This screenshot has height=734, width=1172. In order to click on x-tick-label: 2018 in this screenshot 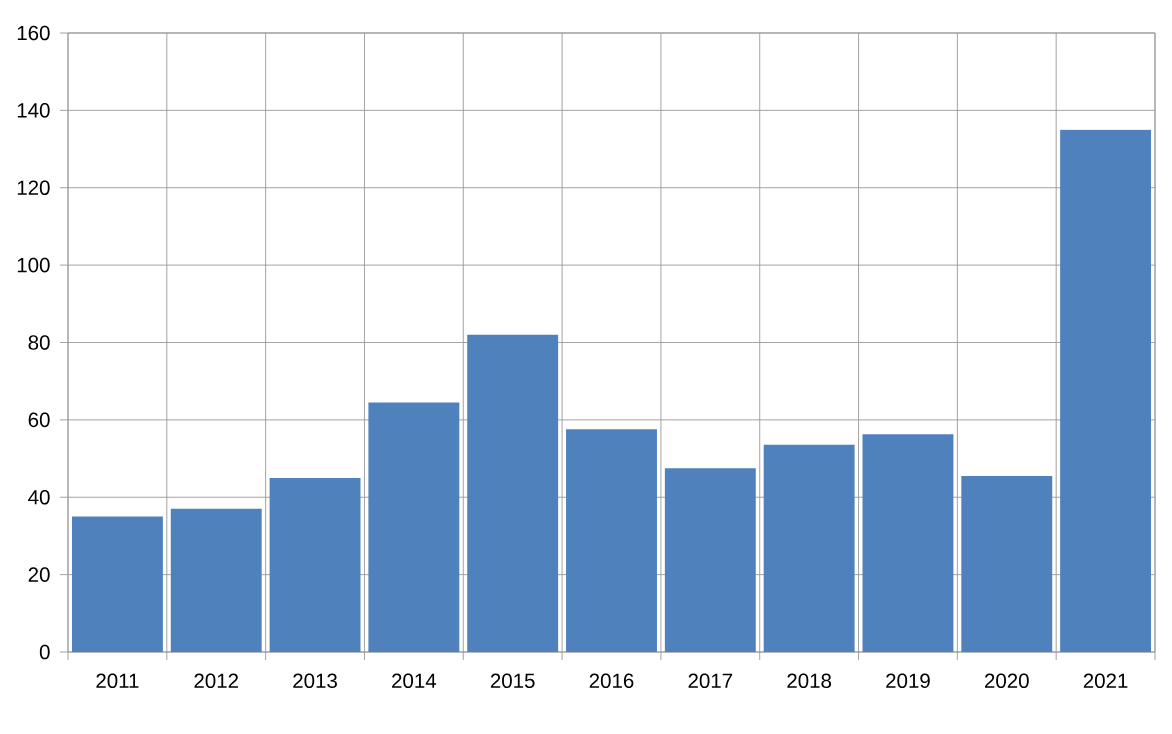, I will do `click(809, 681)`.